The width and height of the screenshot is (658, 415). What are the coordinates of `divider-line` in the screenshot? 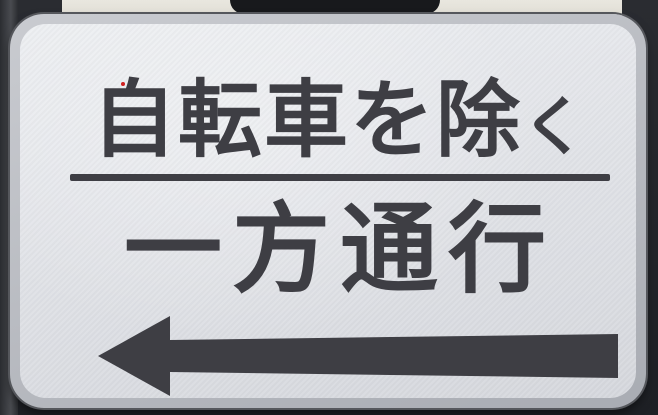 It's located at (340, 177).